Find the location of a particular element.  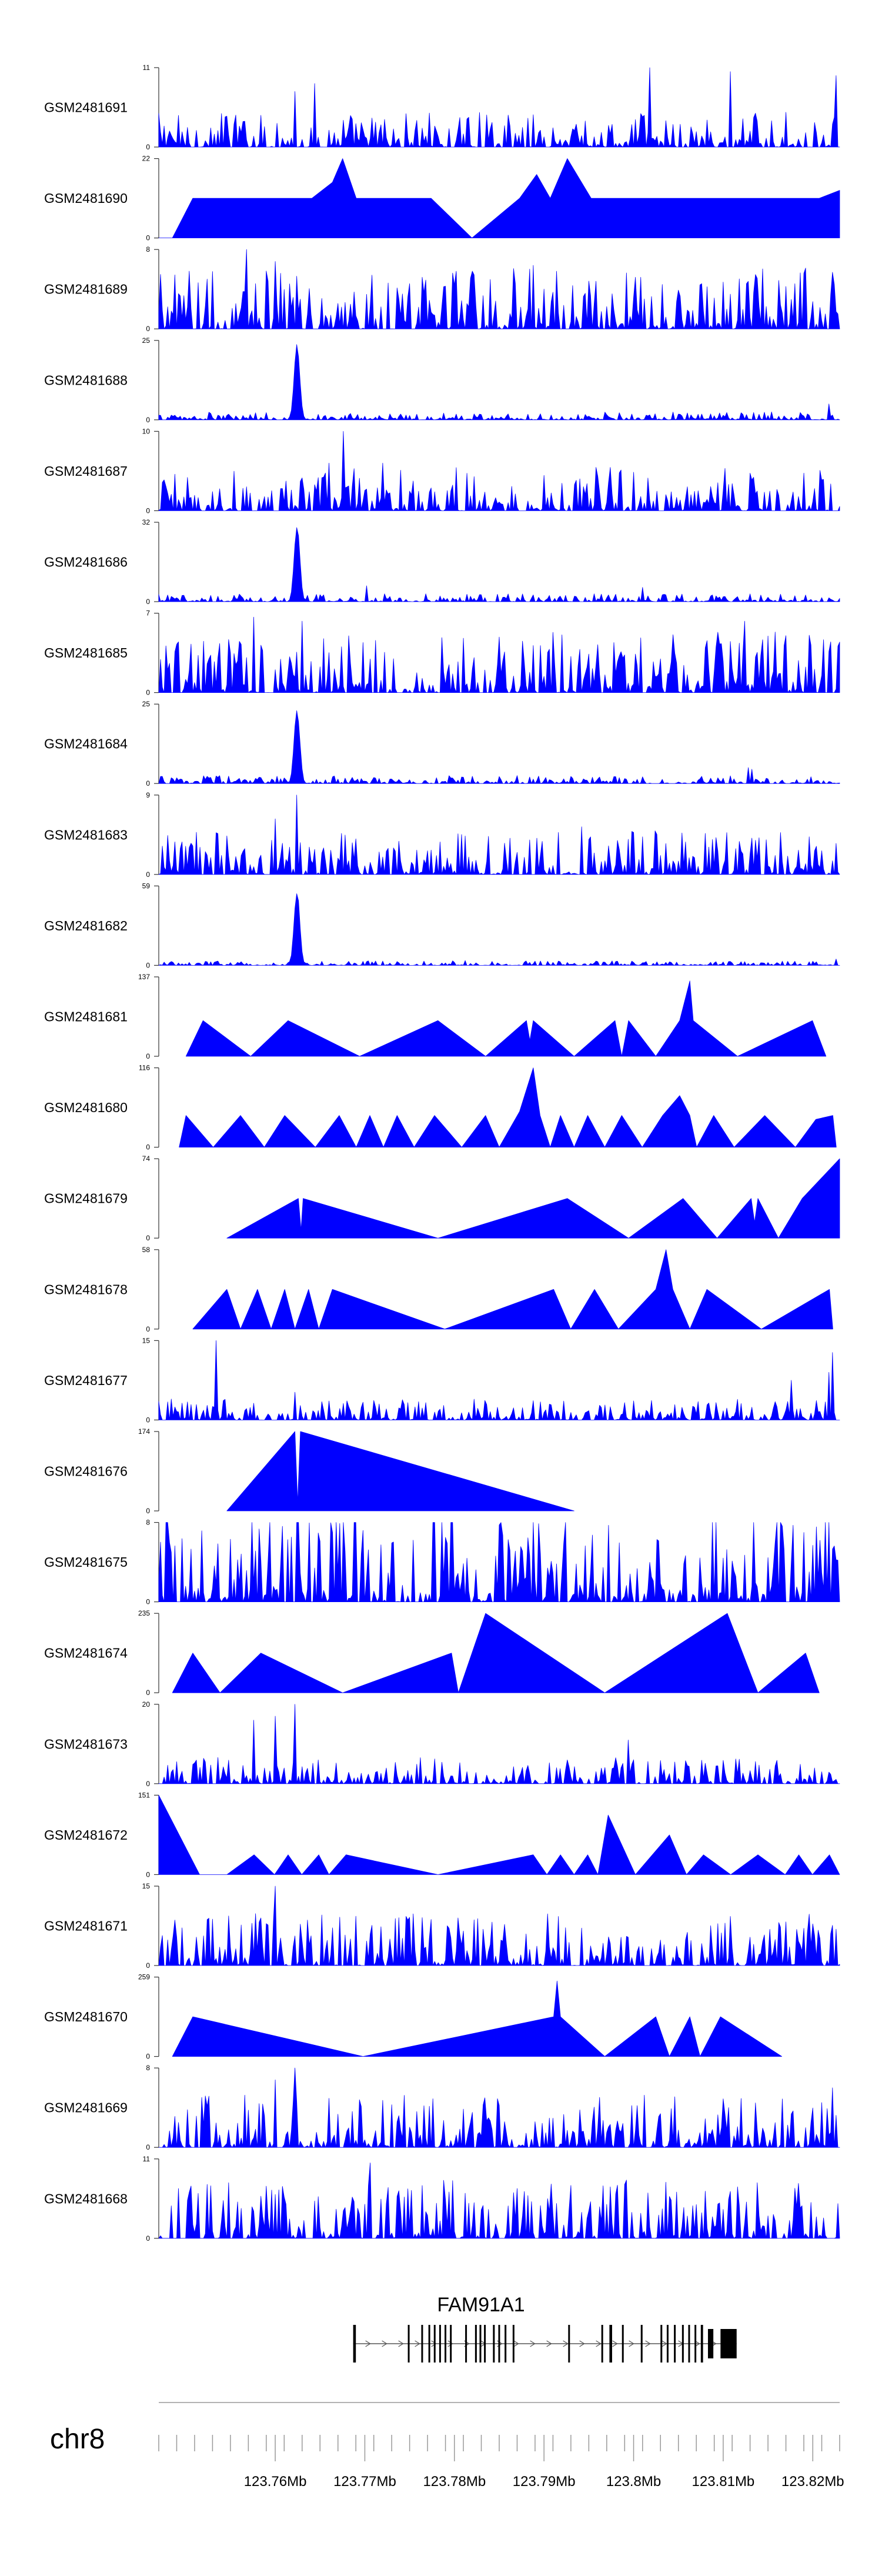

track-label: GSM2481677 is located at coordinates (86, 1380).